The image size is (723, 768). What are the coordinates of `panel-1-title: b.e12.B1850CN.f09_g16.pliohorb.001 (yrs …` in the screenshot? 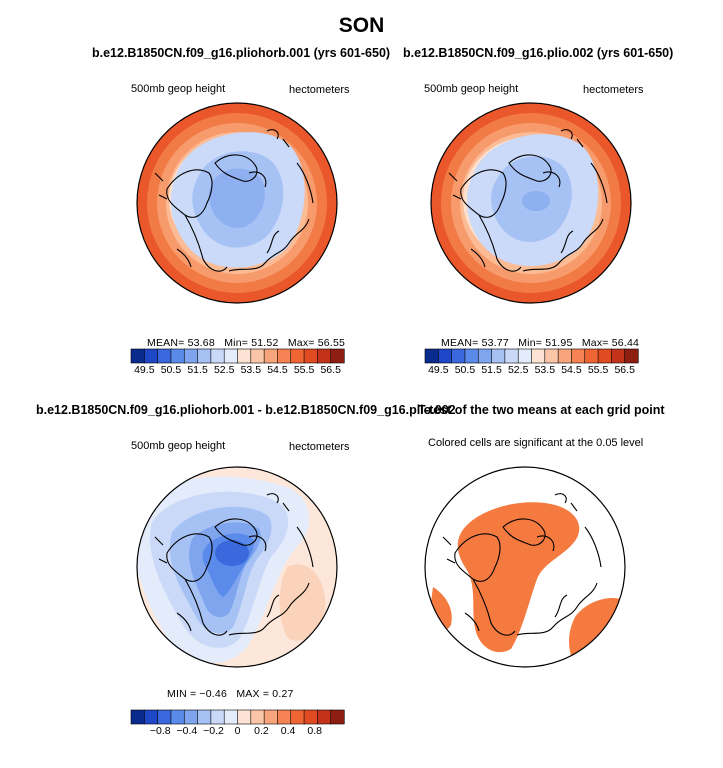 It's located at (241, 53).